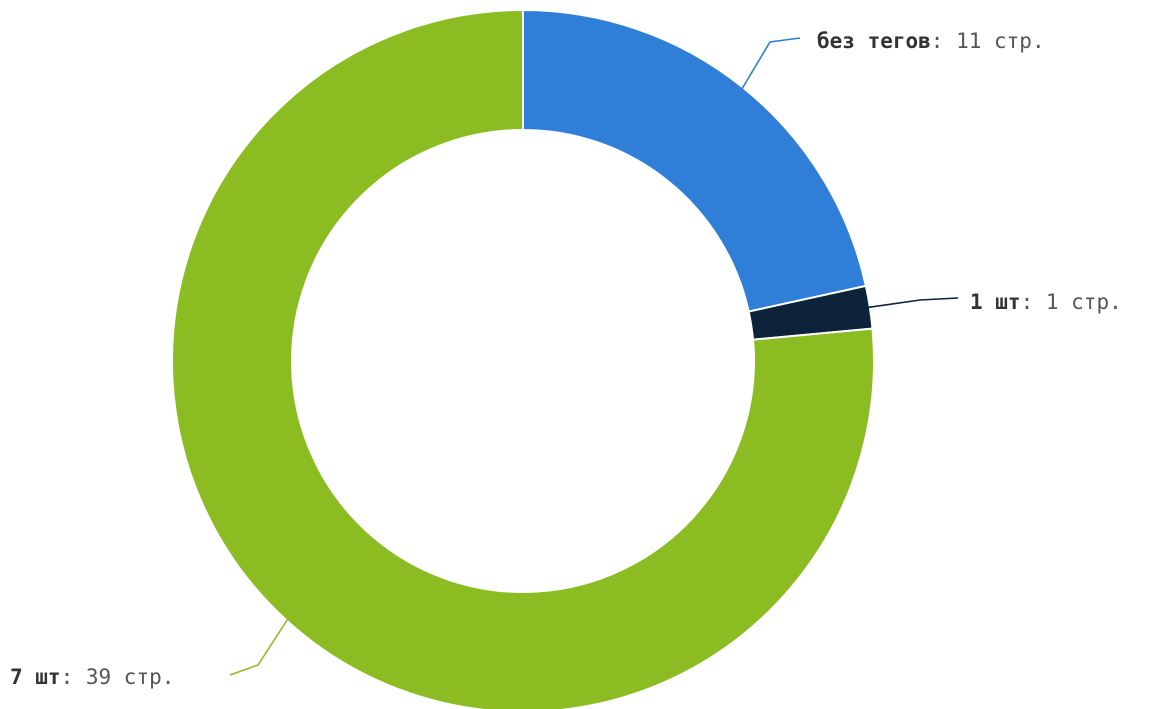  Describe the element at coordinates (1084, 302) in the screenshot. I see `label-slice-1-value: 1 стр.` at that location.